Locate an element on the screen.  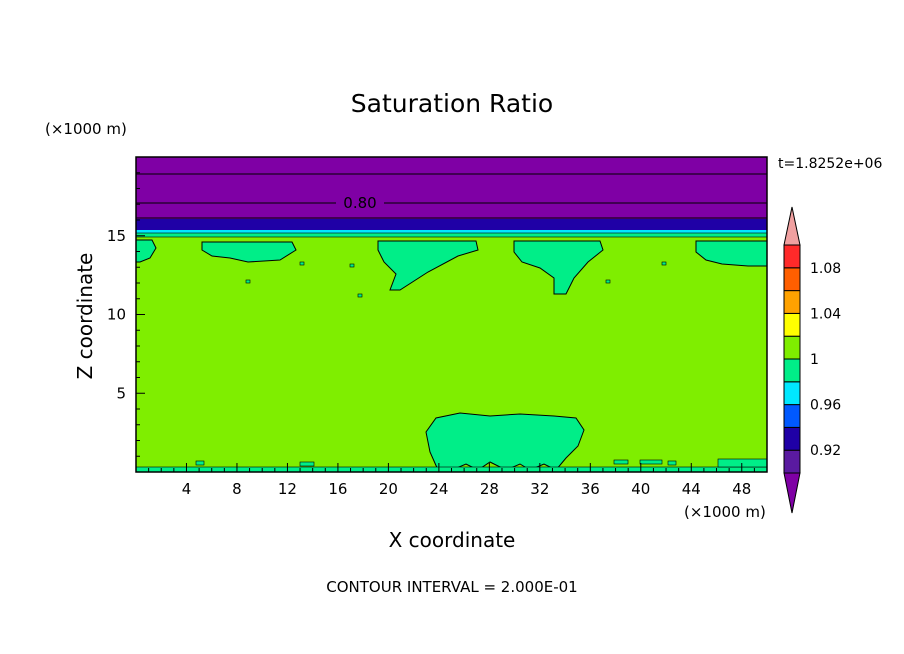
x-tick-label: 44 is located at coordinates (691, 489).